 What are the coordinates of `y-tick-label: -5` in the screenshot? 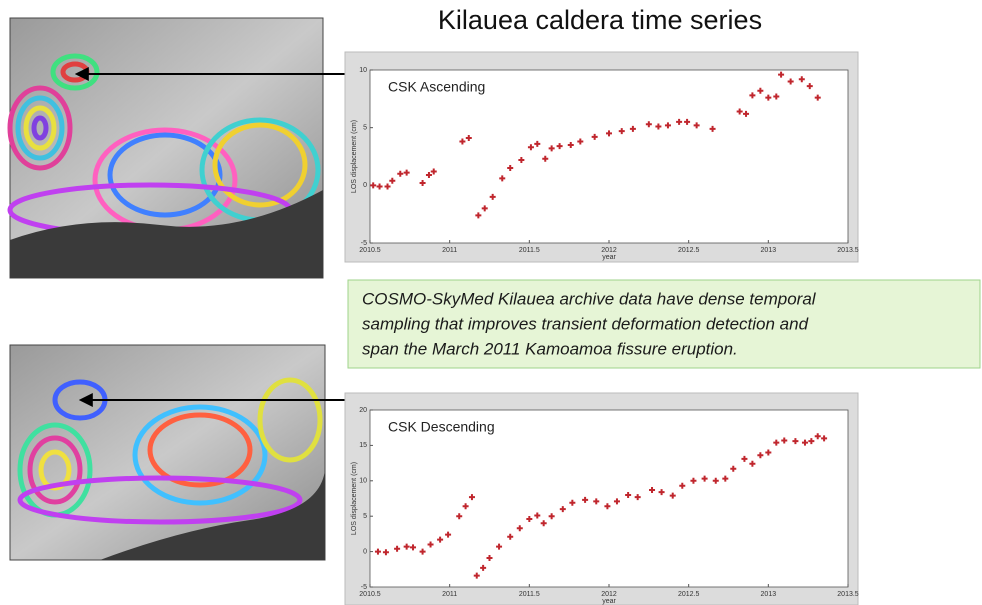 It's located at (364, 587).